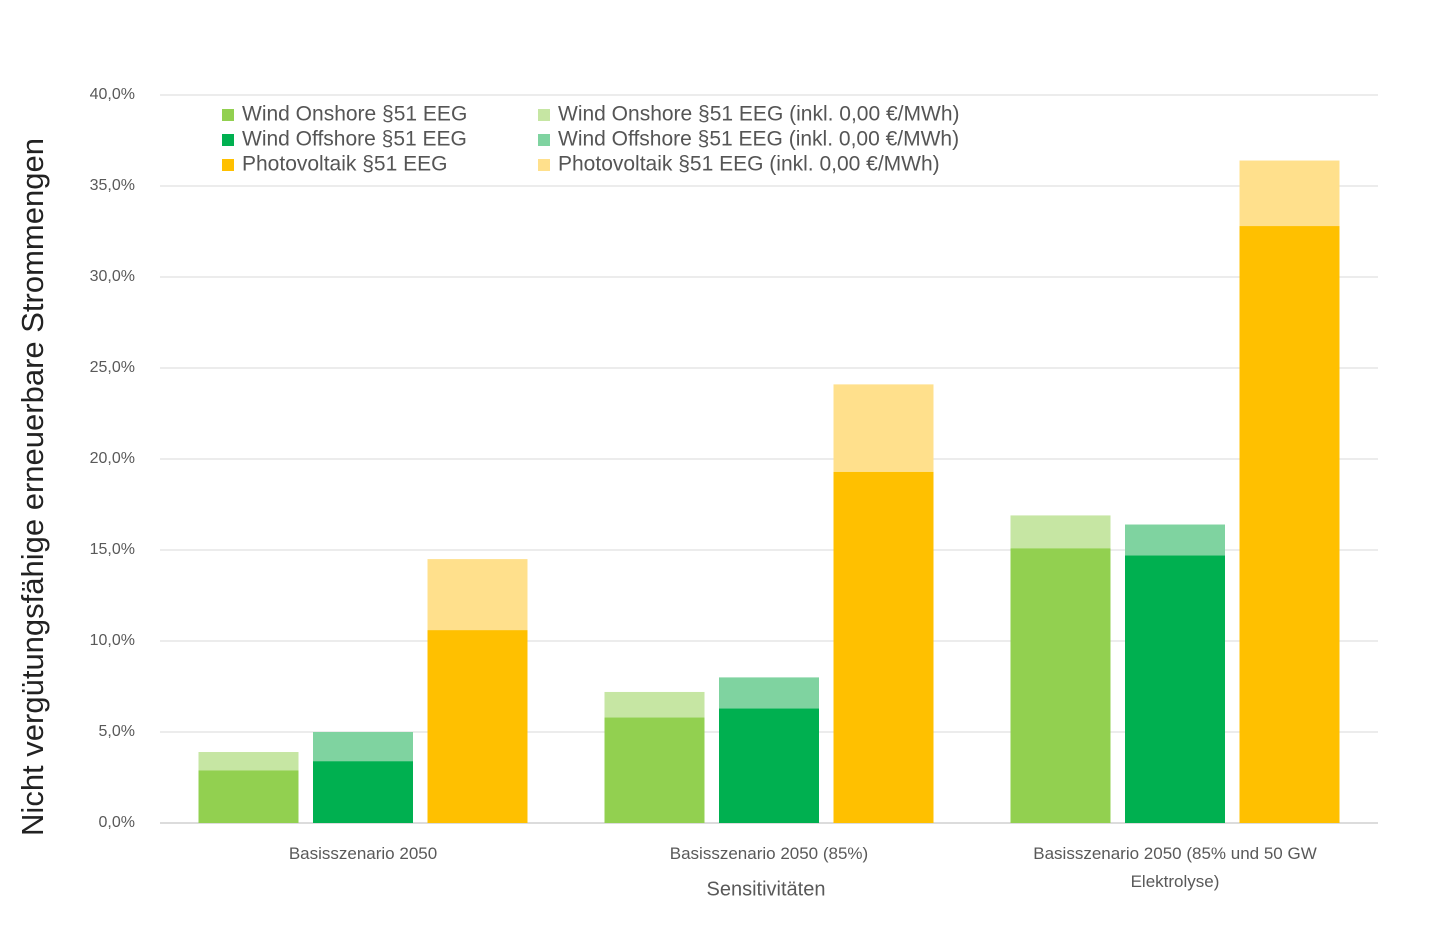  Describe the element at coordinates (354, 139) in the screenshot. I see `legend-label: Wind Offshore §51 EEG` at that location.